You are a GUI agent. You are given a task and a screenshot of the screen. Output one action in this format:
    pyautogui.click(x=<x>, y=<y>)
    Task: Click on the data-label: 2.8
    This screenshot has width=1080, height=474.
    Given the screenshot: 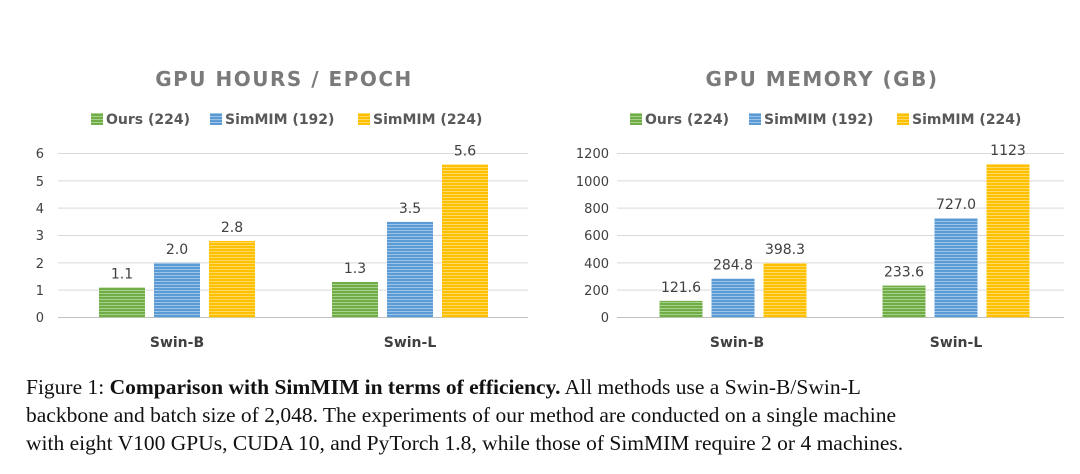 What is the action you would take?
    pyautogui.click(x=232, y=228)
    